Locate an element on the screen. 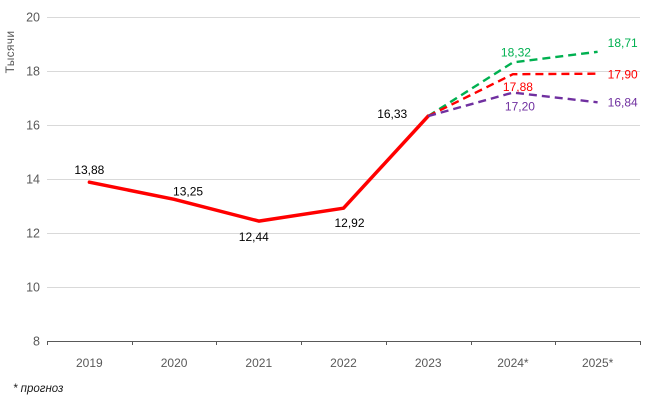 Image resolution: width=645 pixels, height=403 pixels. data-label-forecast-high-2024*: 18,32 is located at coordinates (516, 52).